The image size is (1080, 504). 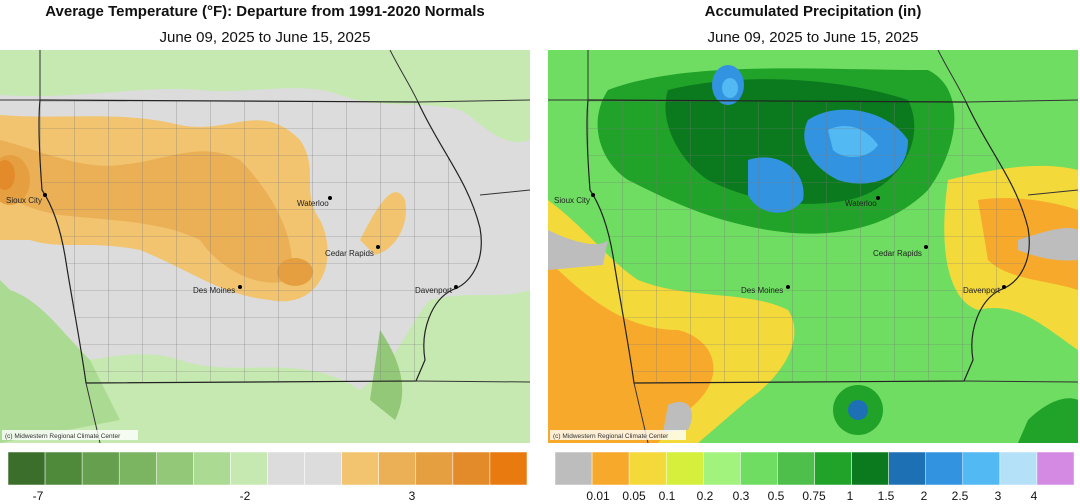 I want to click on legend-label: -7, so click(x=38, y=496).